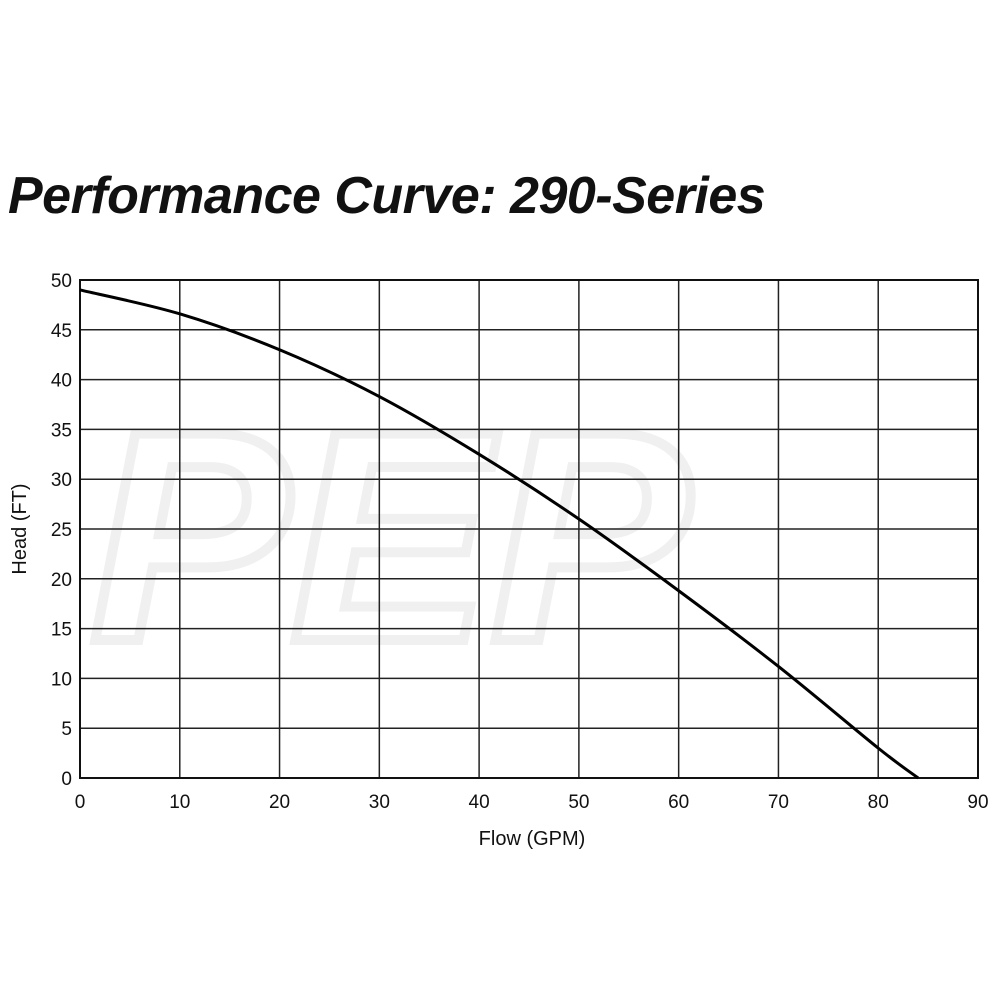  I want to click on y-tick-label: 20, so click(61, 580).